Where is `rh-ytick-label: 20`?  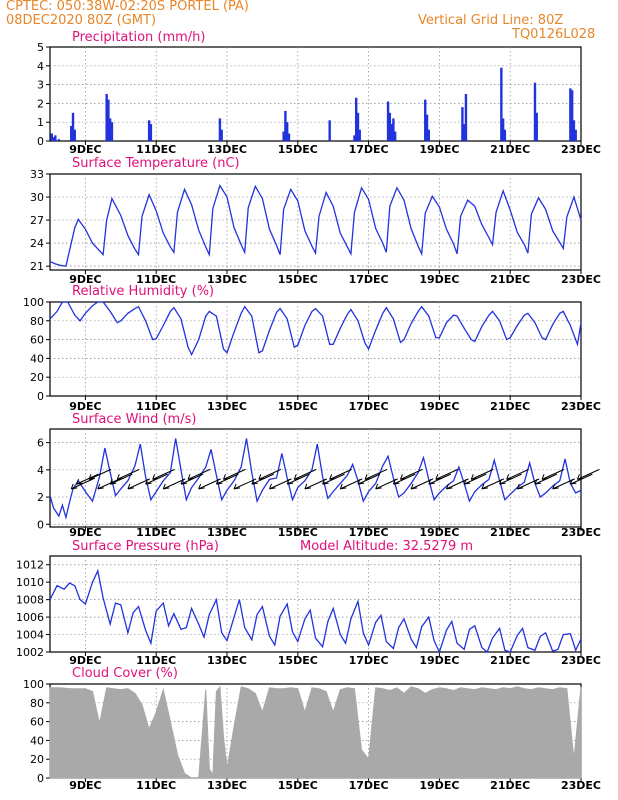
rh-ytick-label: 20 is located at coordinates (37, 377).